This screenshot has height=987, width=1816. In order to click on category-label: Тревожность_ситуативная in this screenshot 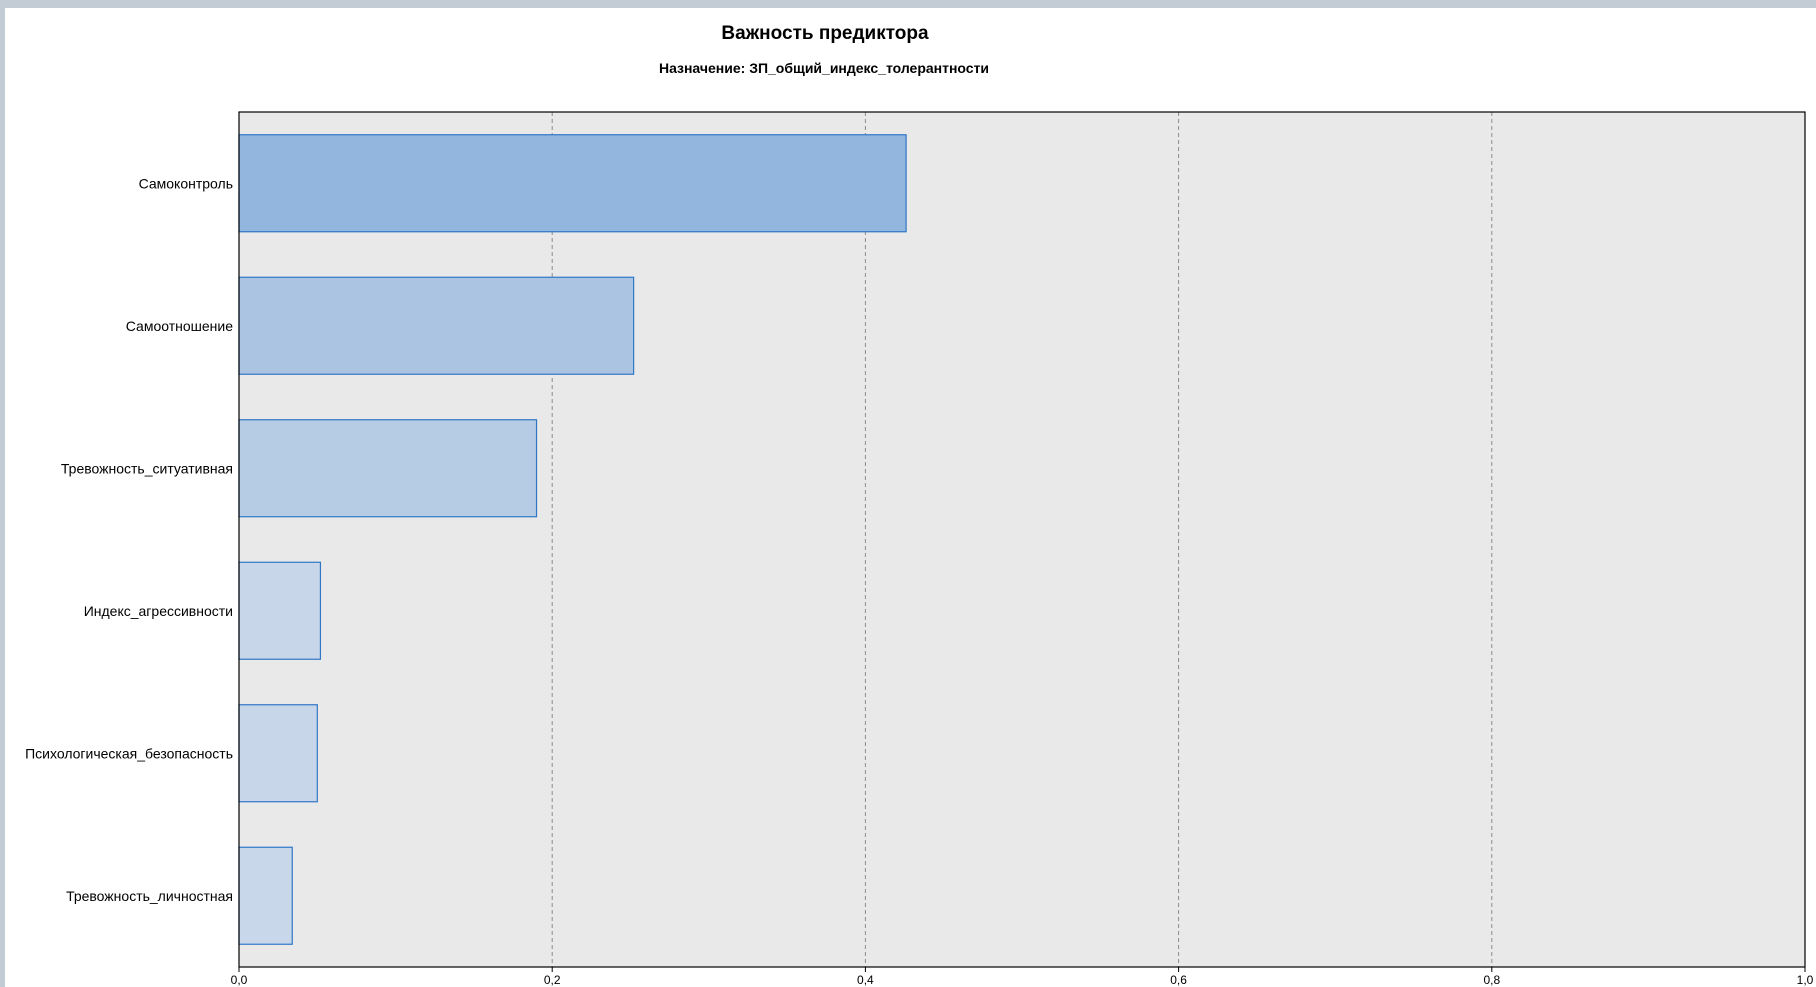, I will do `click(147, 468)`.